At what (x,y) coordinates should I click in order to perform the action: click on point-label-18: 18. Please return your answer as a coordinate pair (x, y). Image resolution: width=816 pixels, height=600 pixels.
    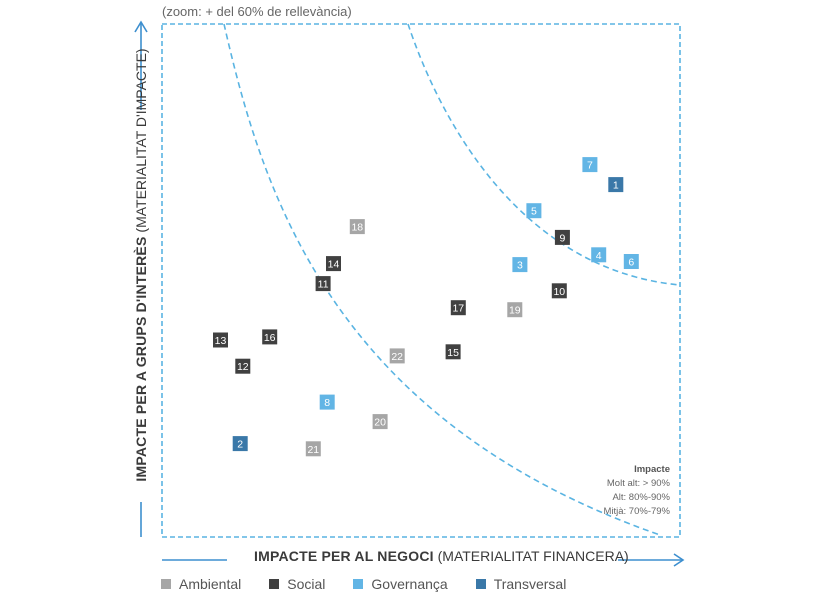
    Looking at the image, I should click on (357, 228).